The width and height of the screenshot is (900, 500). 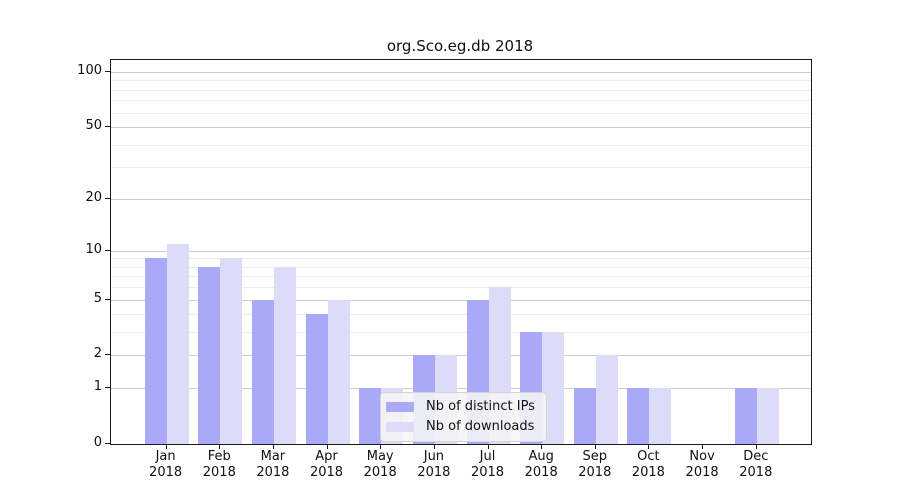 What do you see at coordinates (166, 464) in the screenshot?
I see `x-tick-label-jan: Jan 2018` at bounding box center [166, 464].